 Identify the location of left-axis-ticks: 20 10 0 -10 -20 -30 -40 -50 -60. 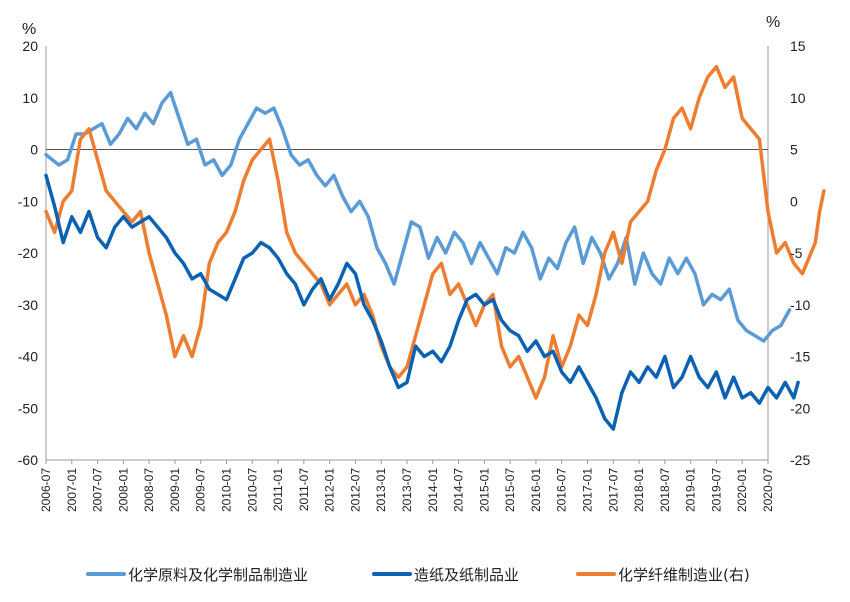
(28, 253).